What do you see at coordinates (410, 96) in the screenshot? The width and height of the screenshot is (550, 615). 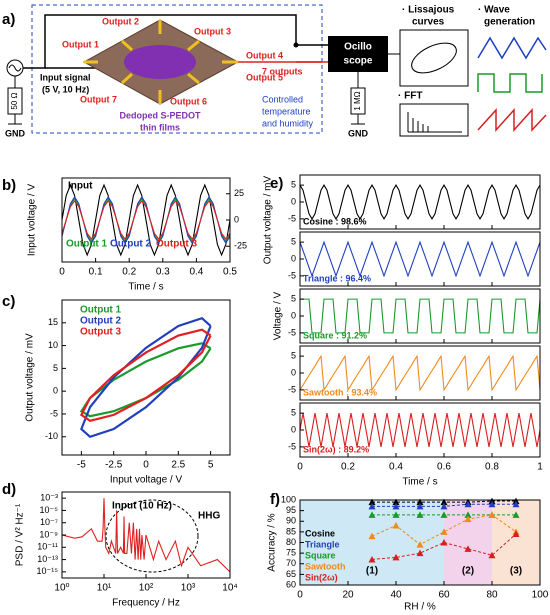 I see `fft-label: · FFT` at bounding box center [410, 96].